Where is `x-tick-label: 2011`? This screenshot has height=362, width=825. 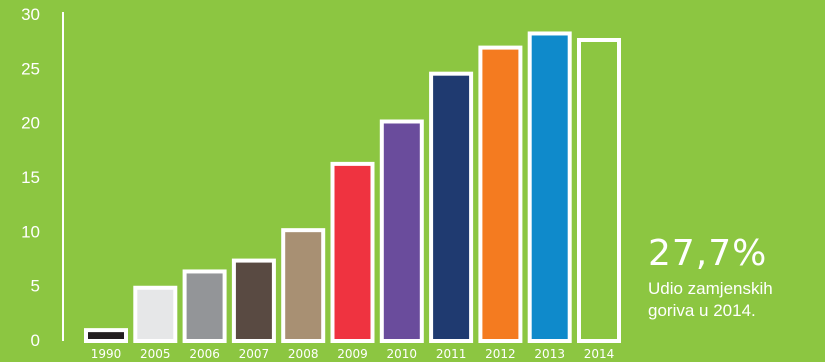 x-tick-label: 2011 is located at coordinates (451, 354).